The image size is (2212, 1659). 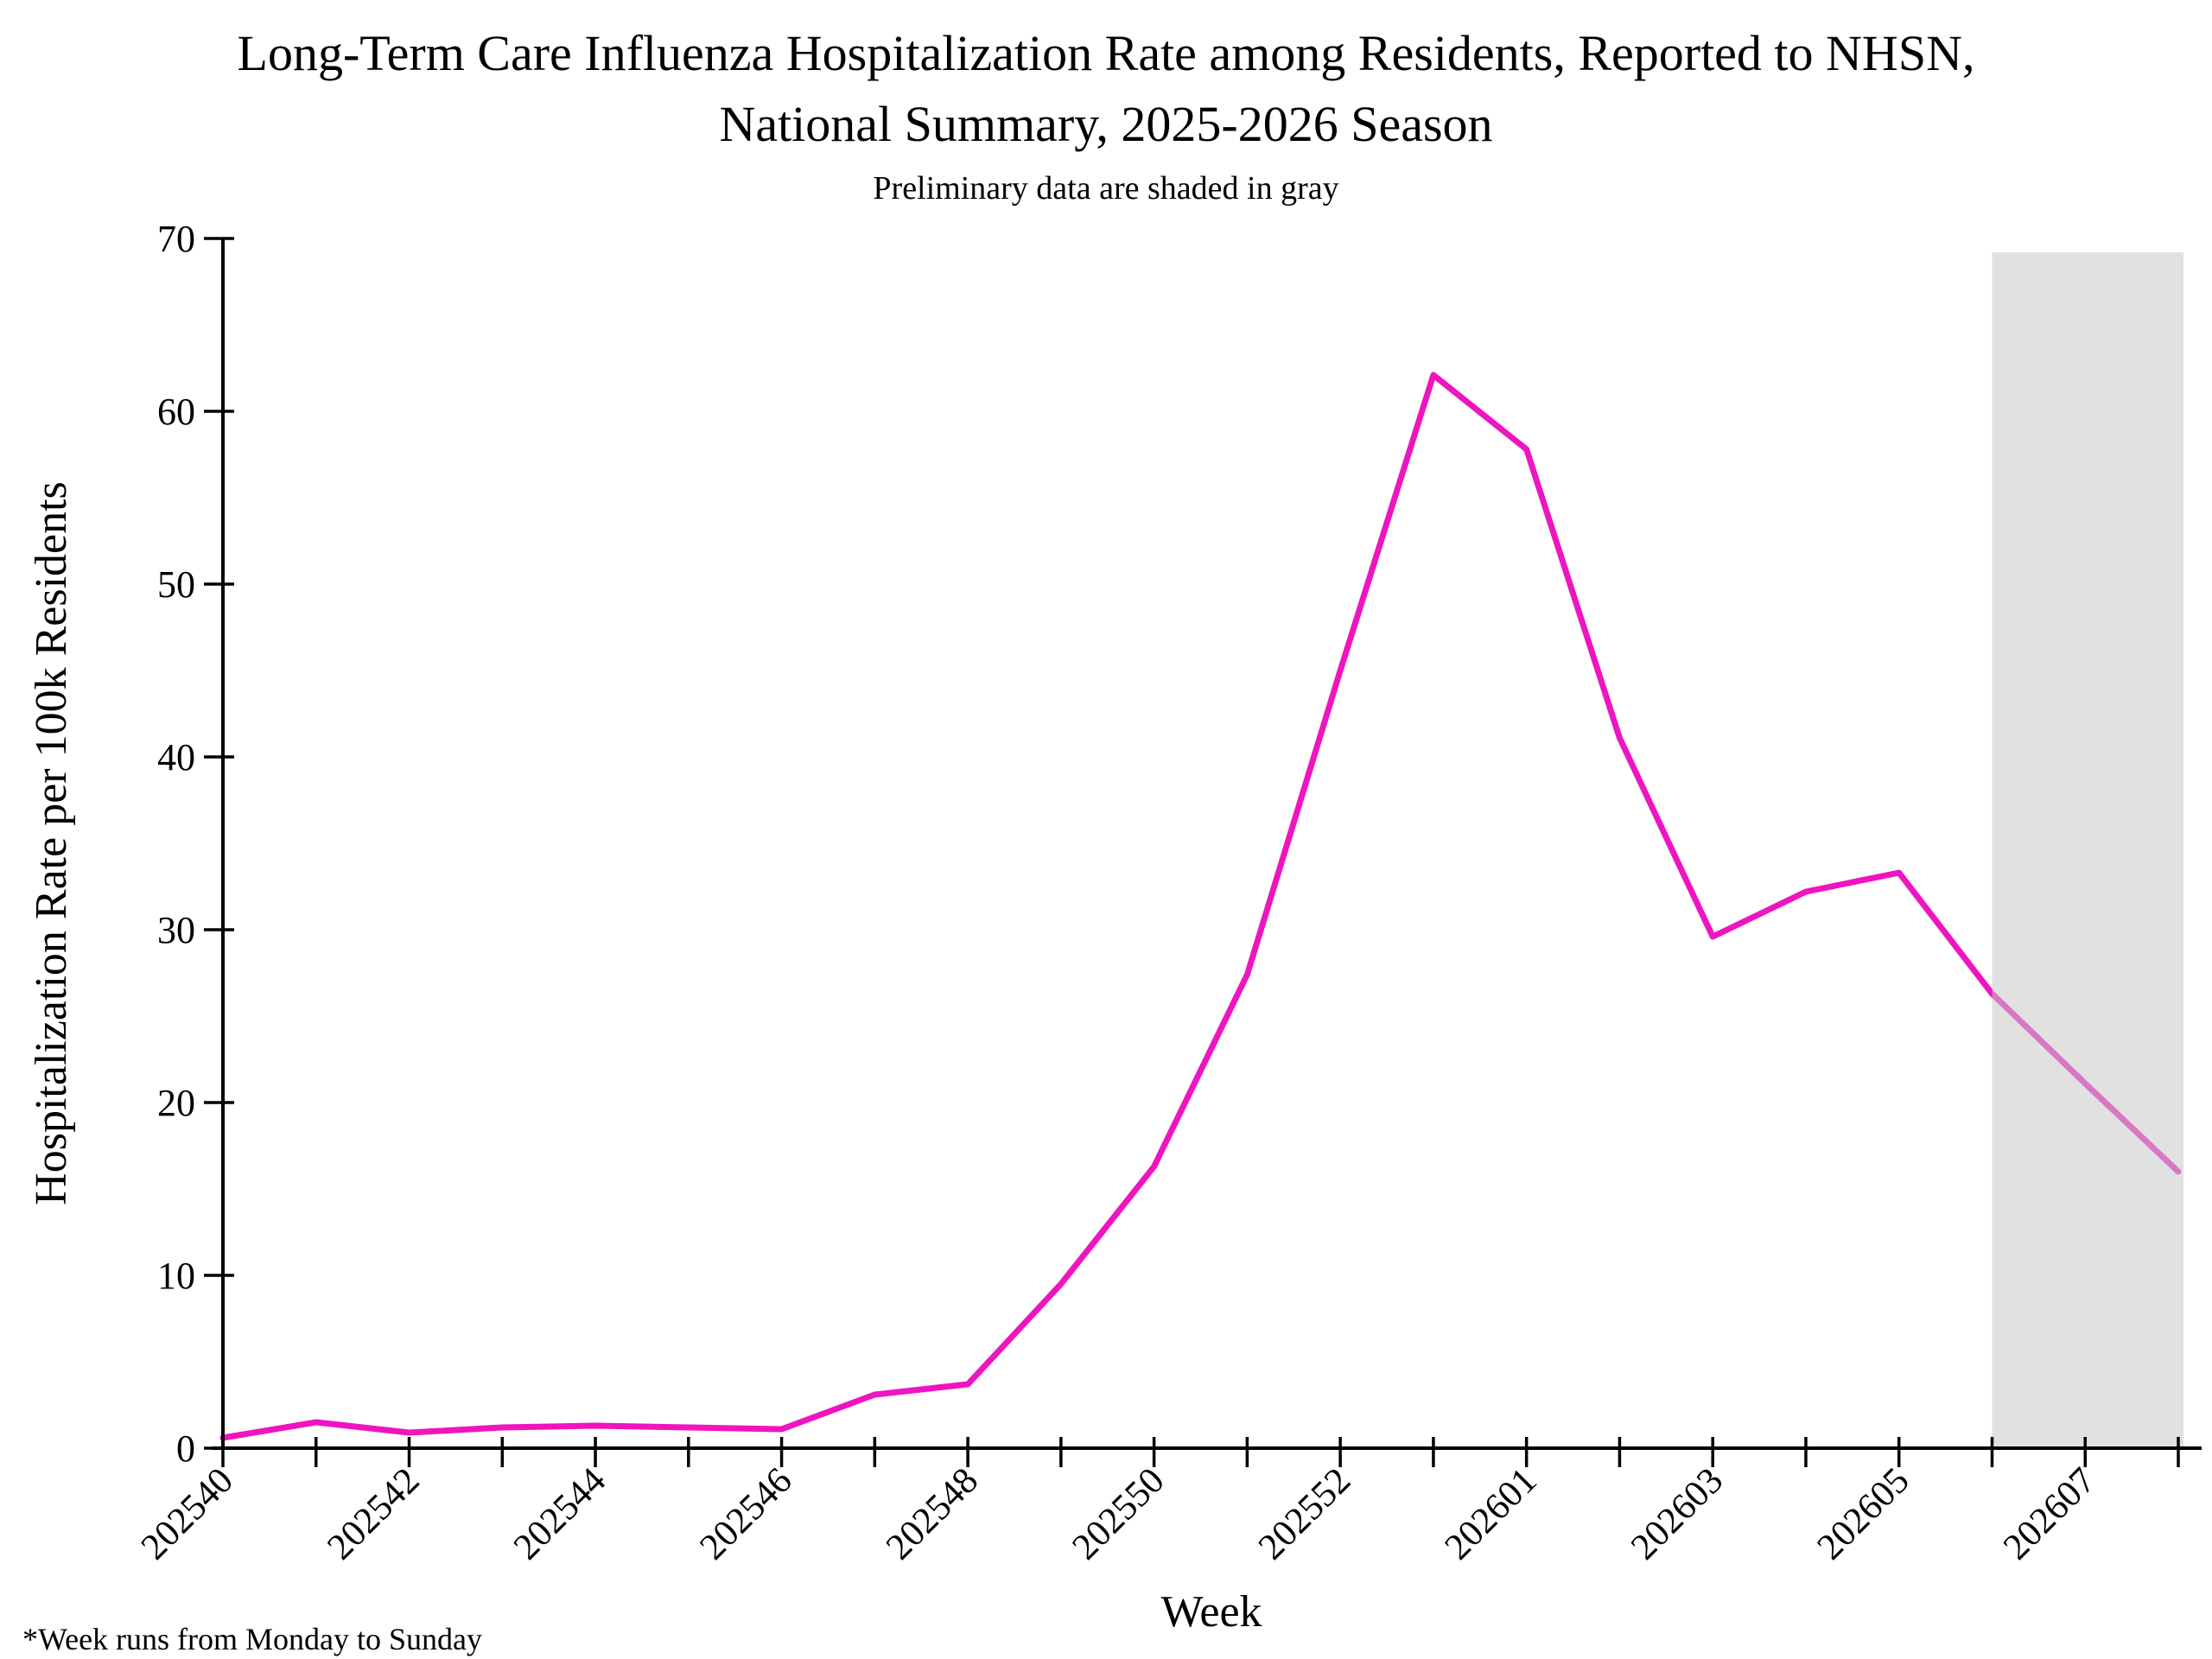 I want to click on x-tick-label: 202603, so click(x=1677, y=1513).